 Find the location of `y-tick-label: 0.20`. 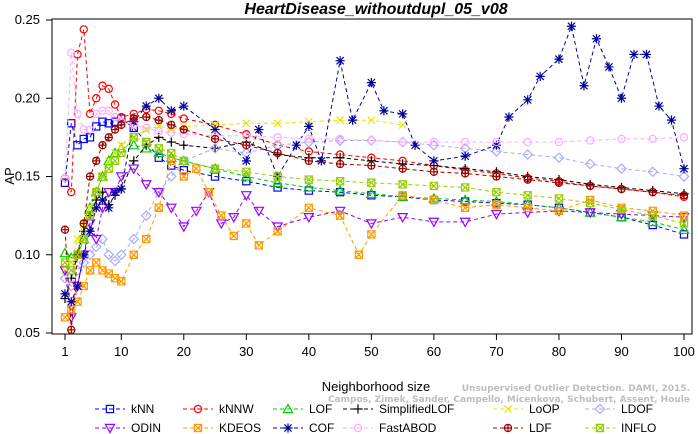

y-tick-label: 0.20 is located at coordinates (27, 97).